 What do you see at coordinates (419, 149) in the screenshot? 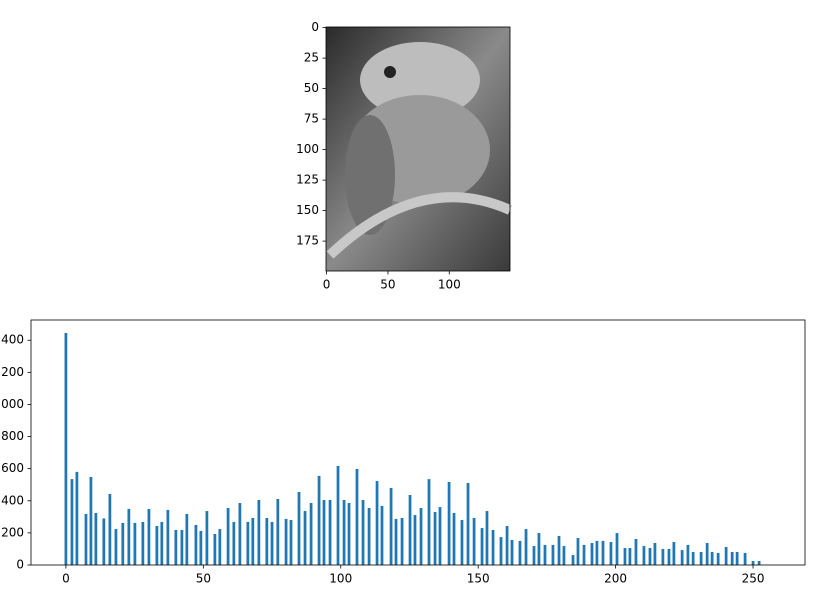
I see `image-placeholder` at bounding box center [419, 149].